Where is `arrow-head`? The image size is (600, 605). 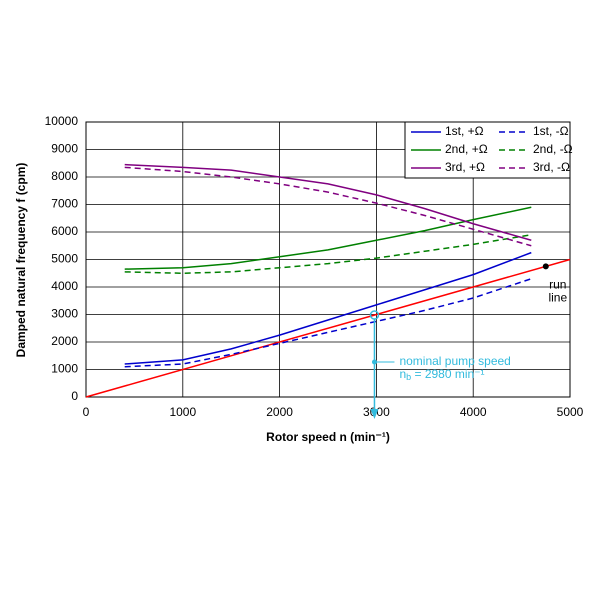
arrow-head is located at coordinates (374, 414).